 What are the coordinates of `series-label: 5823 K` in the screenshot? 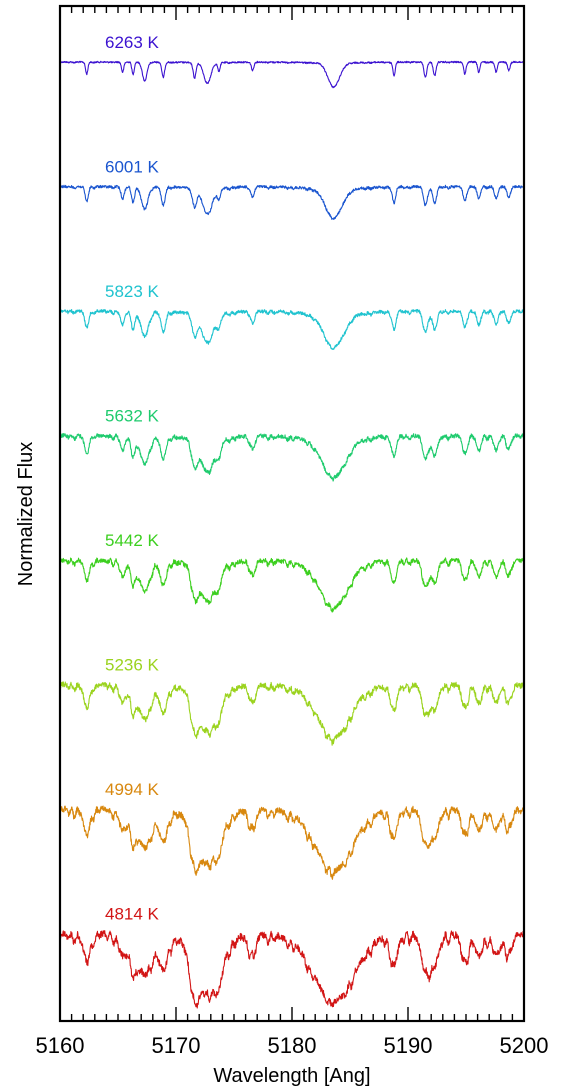 It's located at (132, 291).